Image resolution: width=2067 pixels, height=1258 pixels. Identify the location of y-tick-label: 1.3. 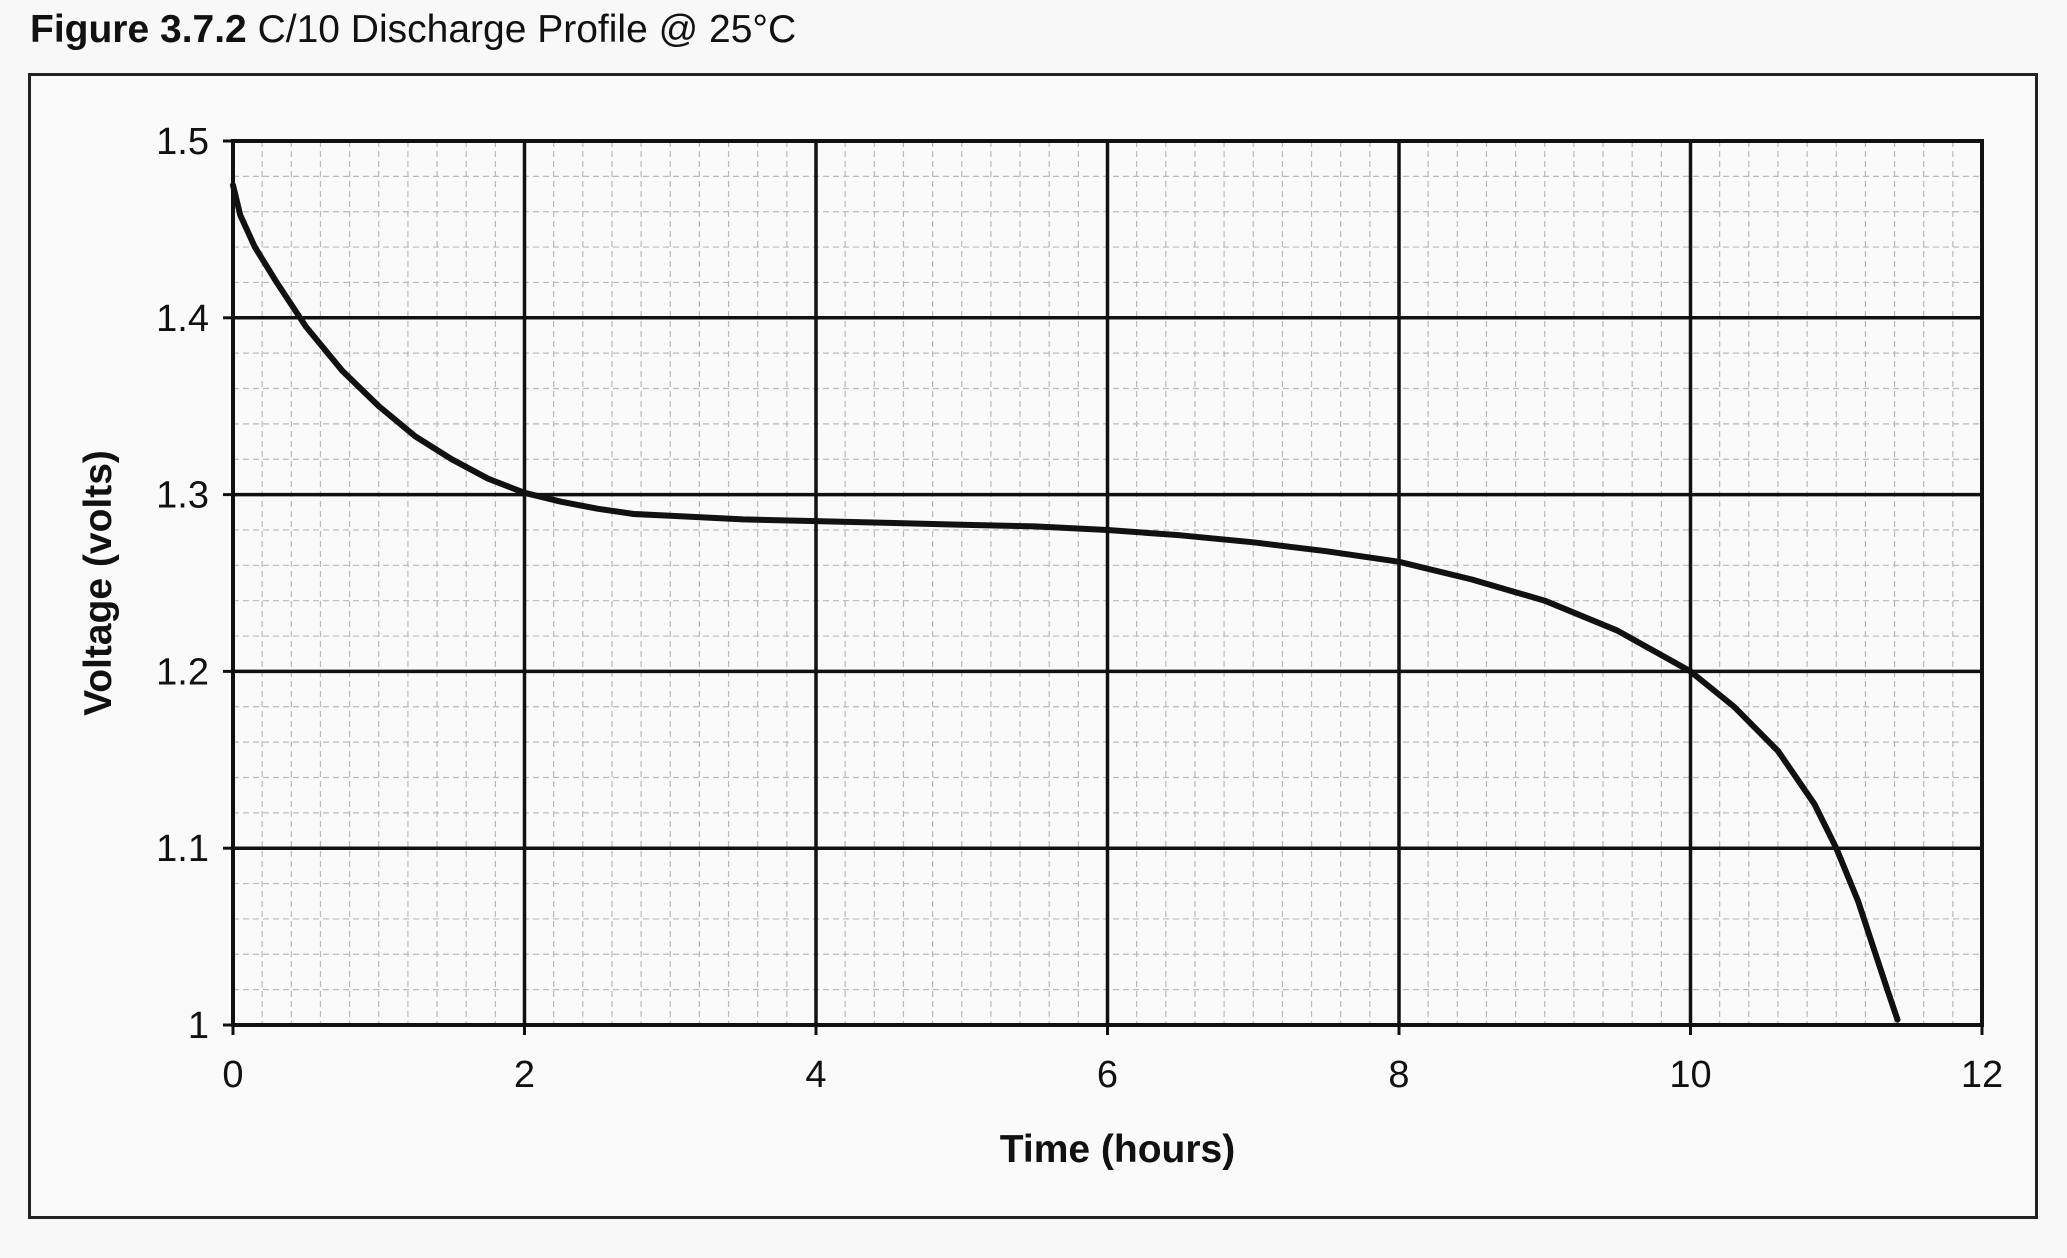
(182, 496).